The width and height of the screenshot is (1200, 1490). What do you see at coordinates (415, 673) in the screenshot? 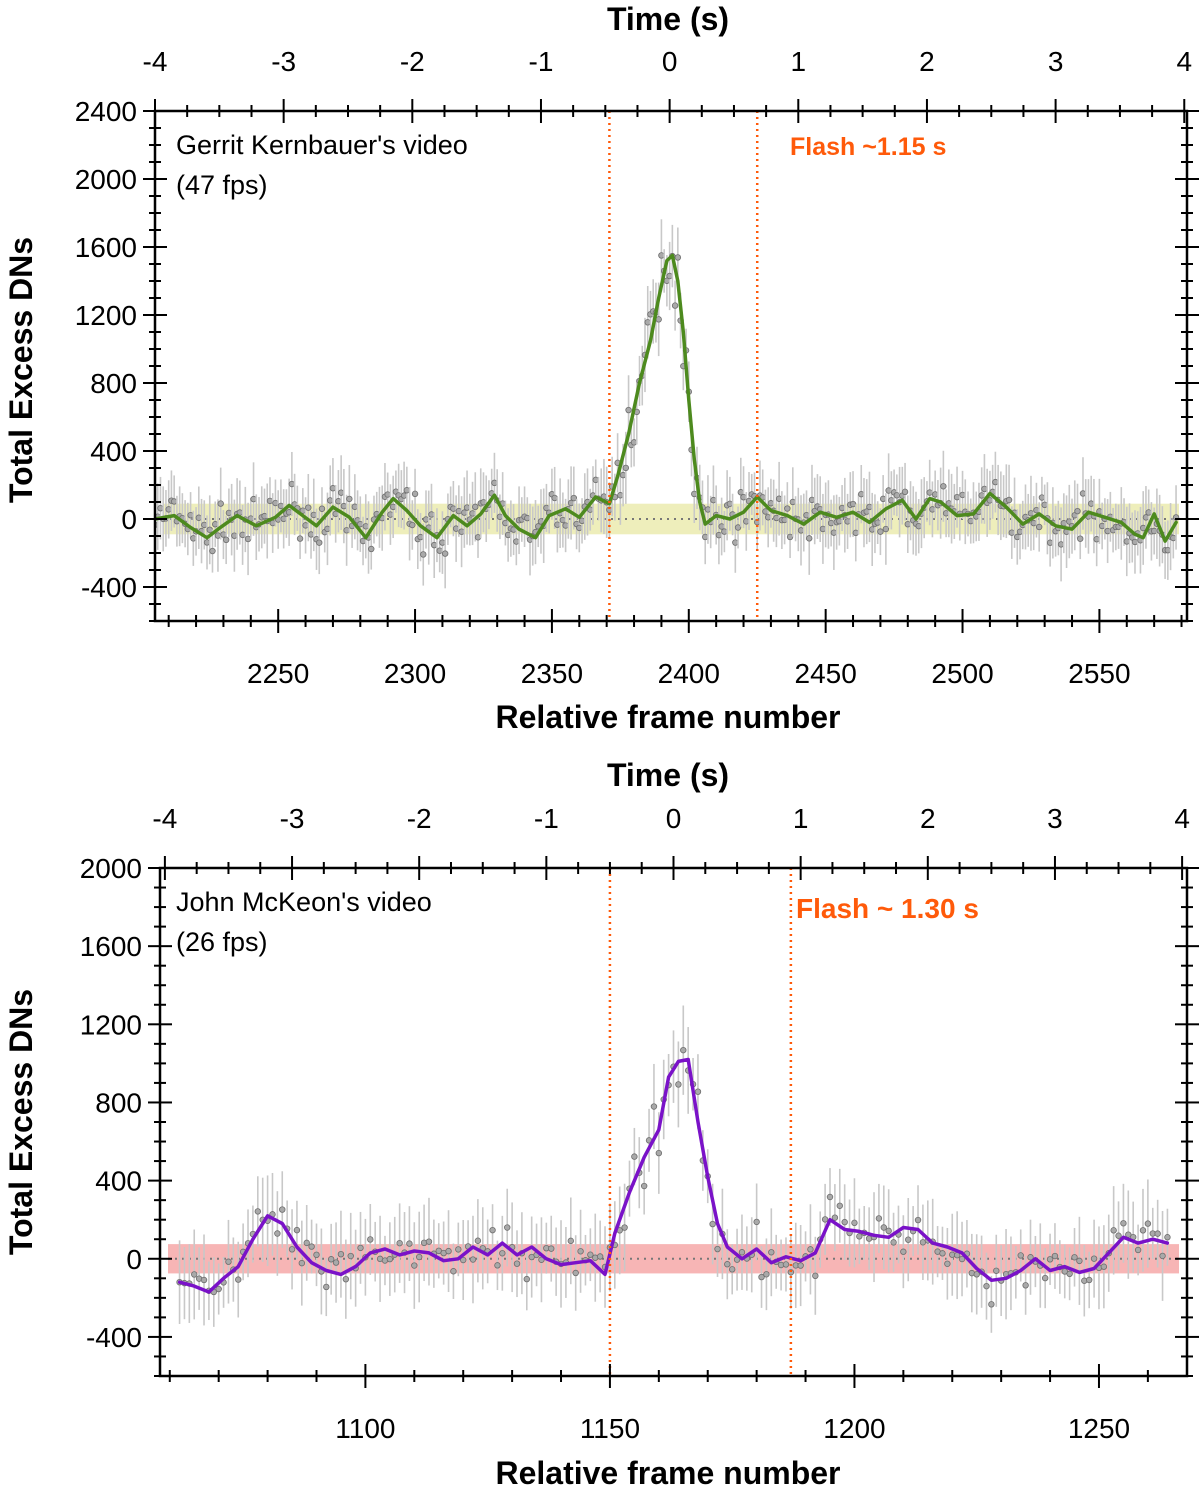
I see `x-tick-label: 2300` at bounding box center [415, 673].